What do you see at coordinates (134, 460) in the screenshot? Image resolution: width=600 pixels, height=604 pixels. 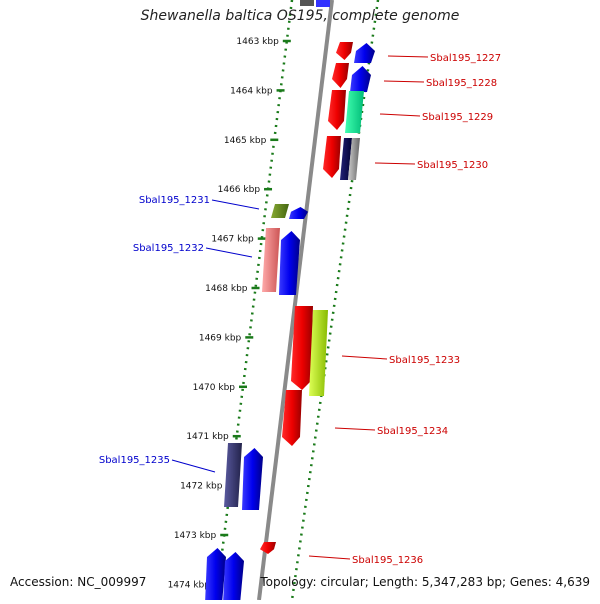 I see `gene-label: Sbal195_1235` at bounding box center [134, 460].